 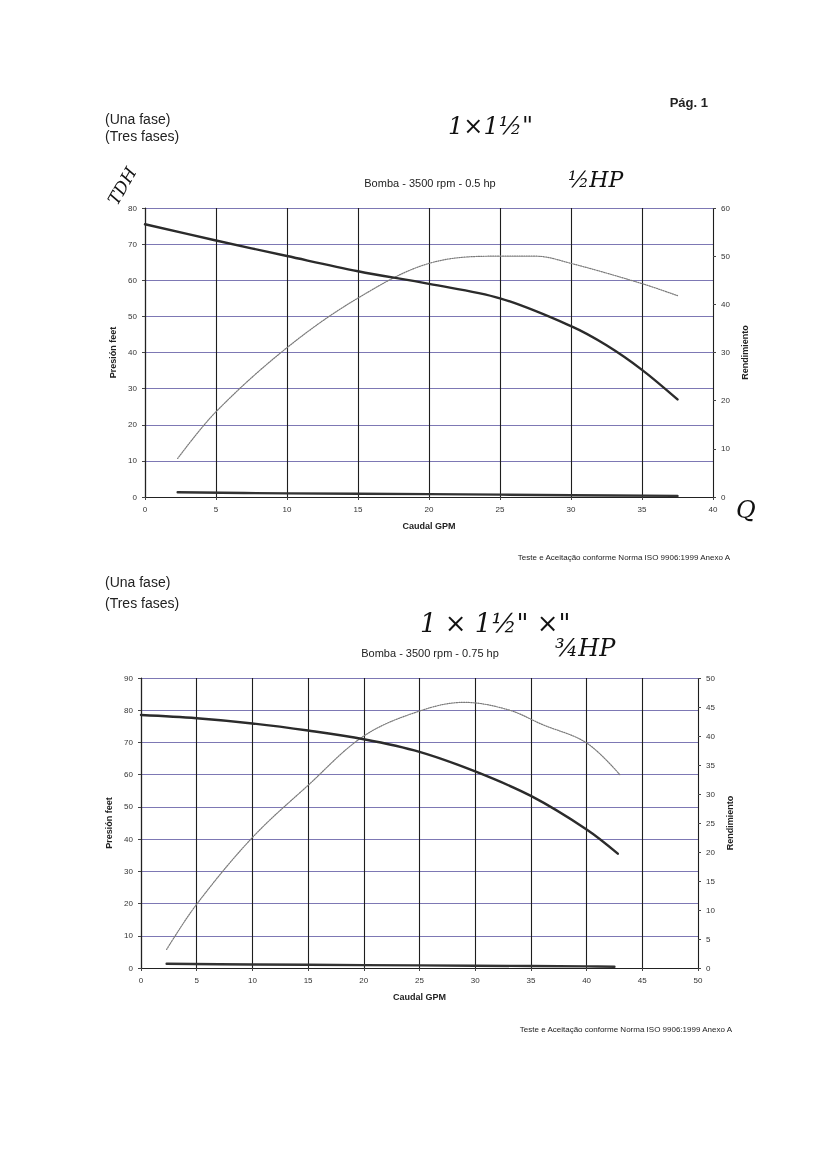 I want to click on text: Pág. 1, so click(x=688, y=102).